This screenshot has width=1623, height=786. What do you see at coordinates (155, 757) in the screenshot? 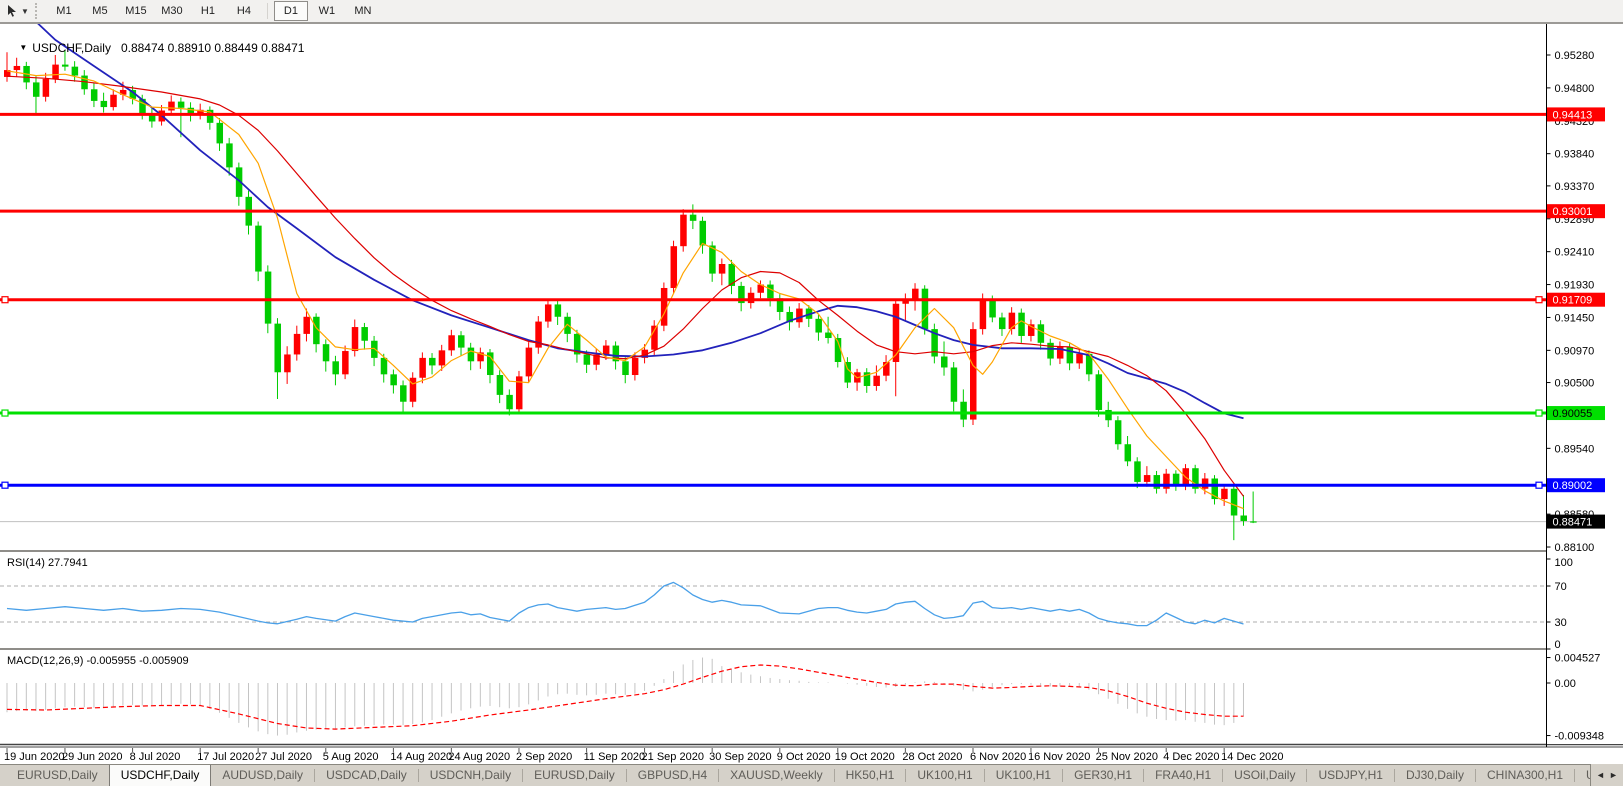
I see `date-label: 8 Jul 2020` at bounding box center [155, 757].